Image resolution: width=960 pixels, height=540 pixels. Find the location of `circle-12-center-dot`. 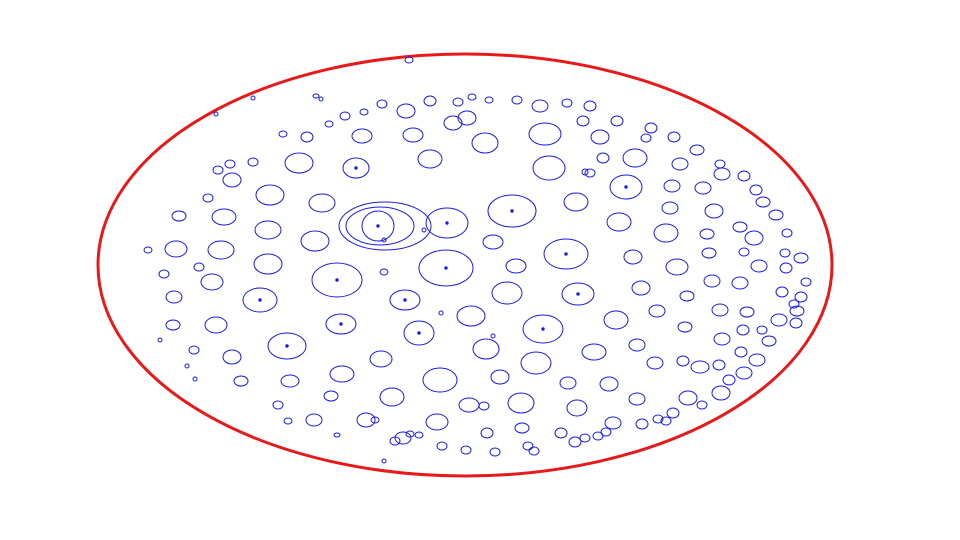

circle-12-center-dot is located at coordinates (419, 333).